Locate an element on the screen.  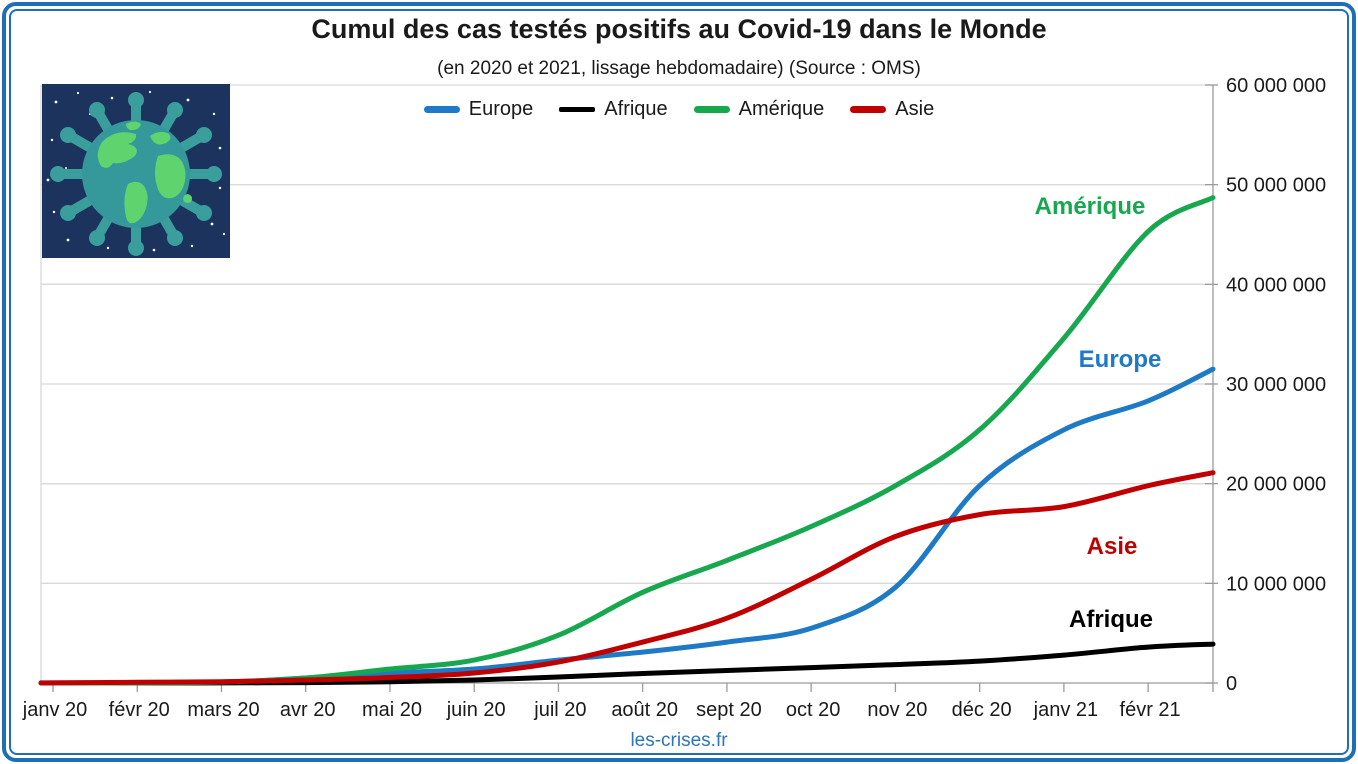
x-axis-tick-label: nov 20 is located at coordinates (897, 710).